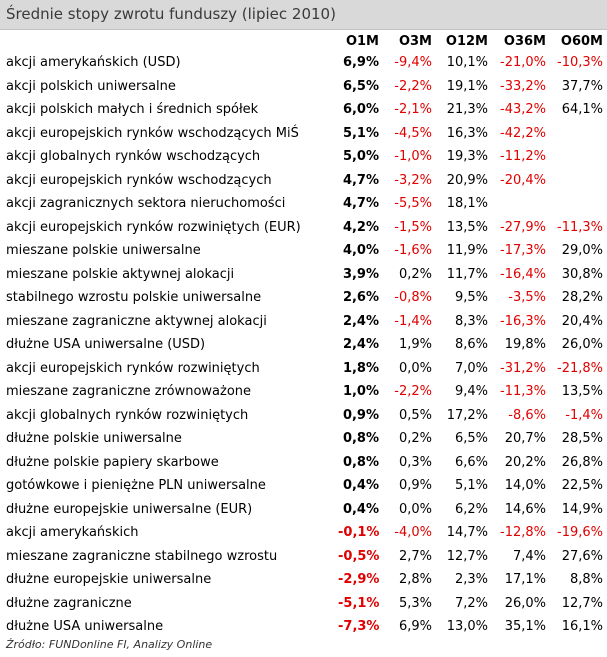  What do you see at coordinates (467, 157) in the screenshot?
I see `return-cell-o12m: 19,3%` at bounding box center [467, 157].